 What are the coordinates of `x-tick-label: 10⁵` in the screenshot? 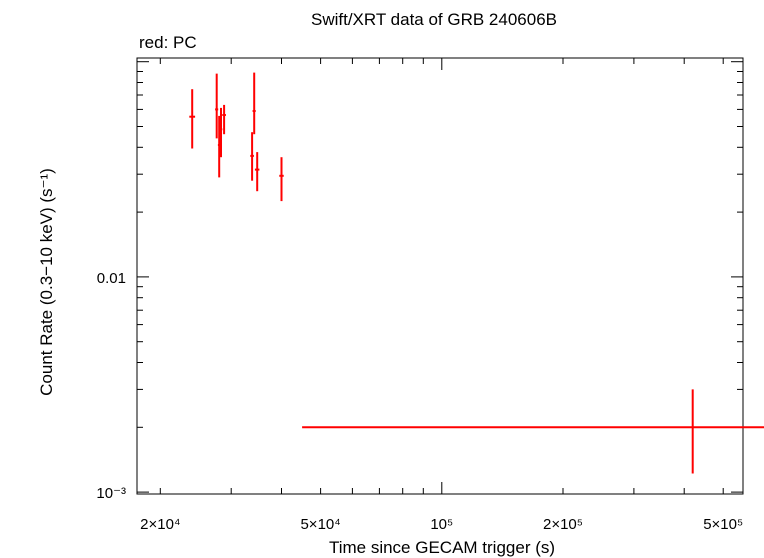 It's located at (441, 524).